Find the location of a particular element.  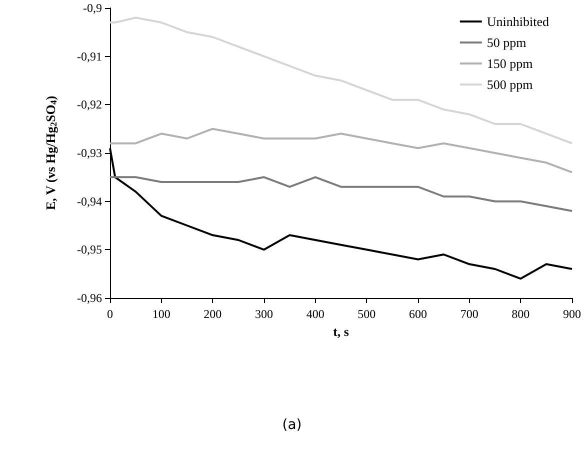

y-tick-label: -0,93 is located at coordinates (89, 153).